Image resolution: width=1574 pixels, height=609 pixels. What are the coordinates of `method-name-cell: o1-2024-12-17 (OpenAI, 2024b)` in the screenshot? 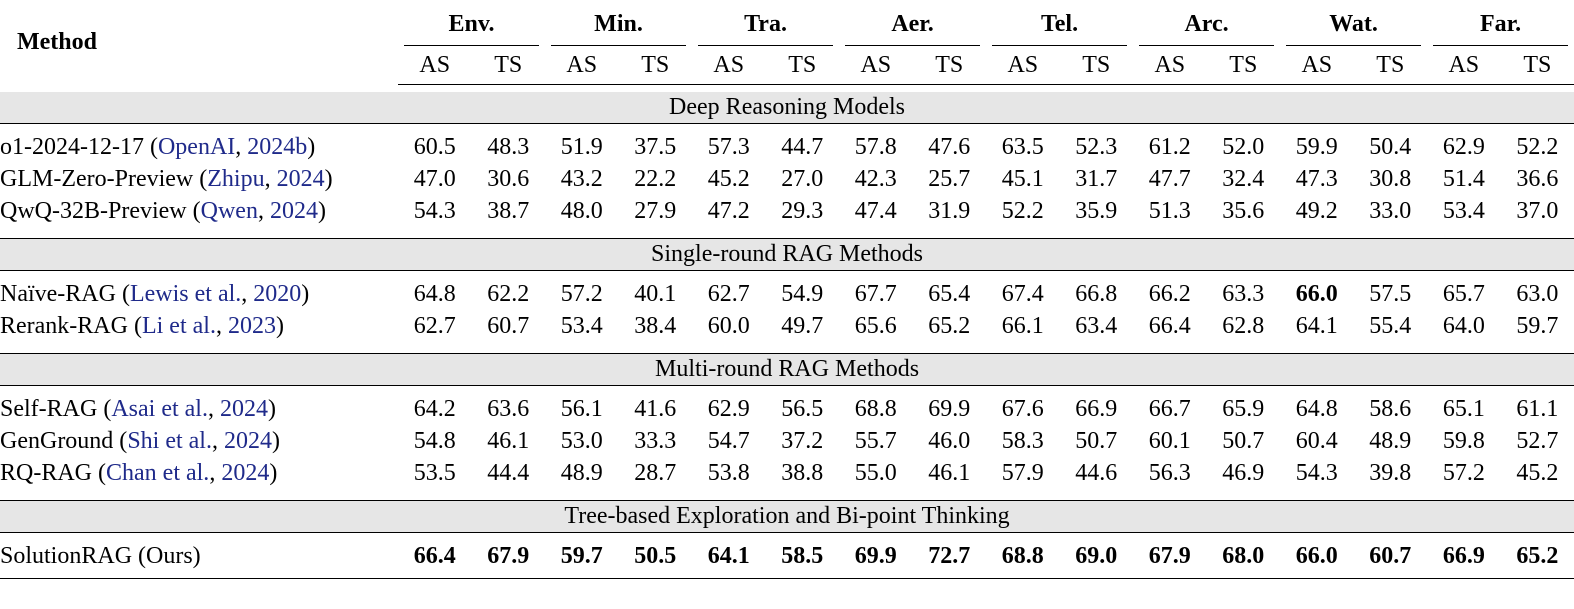 It's located at (199, 147).